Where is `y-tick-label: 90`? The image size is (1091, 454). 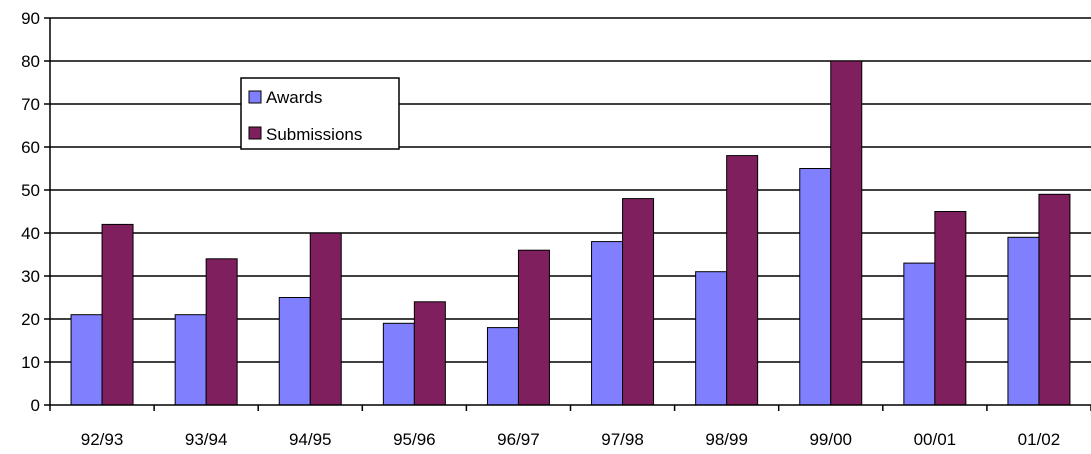 y-tick-label: 90 is located at coordinates (30, 18).